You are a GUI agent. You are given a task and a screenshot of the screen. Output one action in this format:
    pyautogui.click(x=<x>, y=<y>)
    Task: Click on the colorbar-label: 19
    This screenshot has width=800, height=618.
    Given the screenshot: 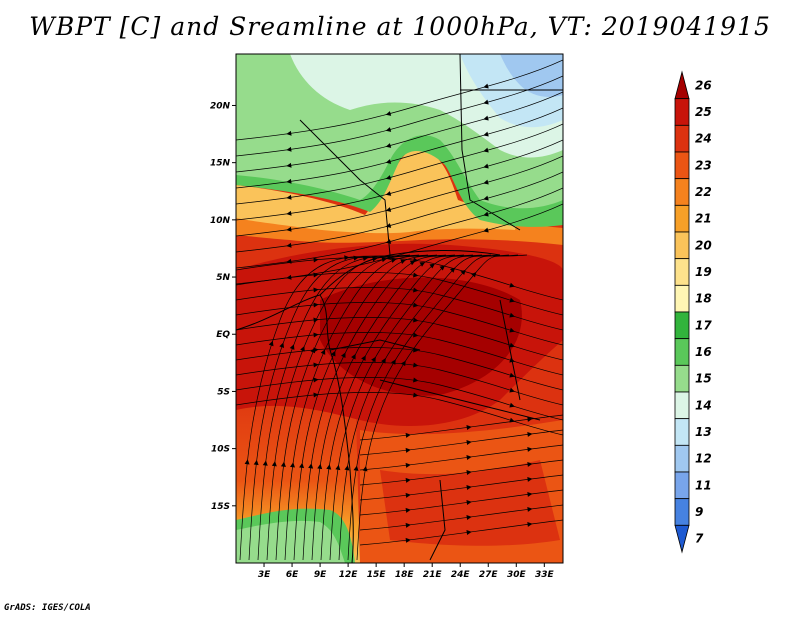 What is the action you would take?
    pyautogui.click(x=703, y=272)
    